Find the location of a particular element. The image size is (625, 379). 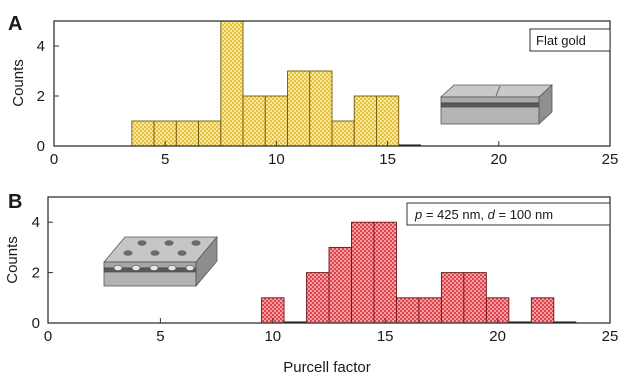

panel-b-x-tick-label: 0 is located at coordinates (48, 336).